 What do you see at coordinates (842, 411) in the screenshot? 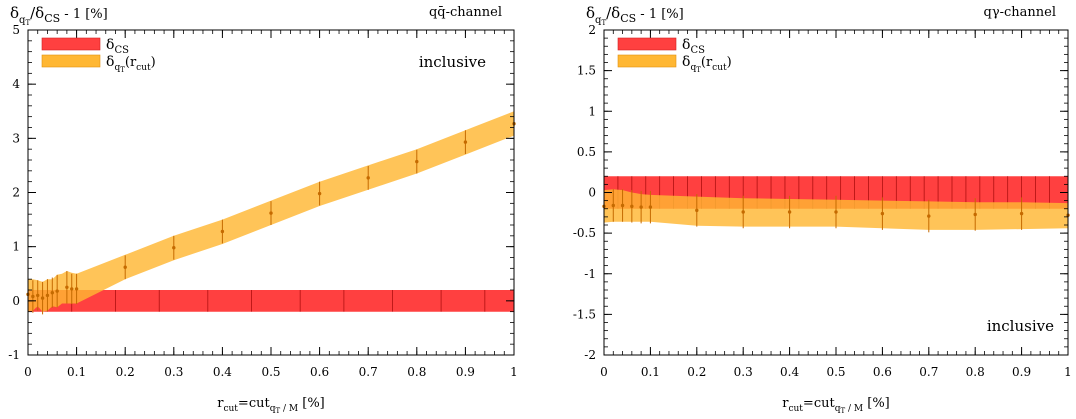
I see `x-axis-label-part: T` at bounding box center [842, 411].